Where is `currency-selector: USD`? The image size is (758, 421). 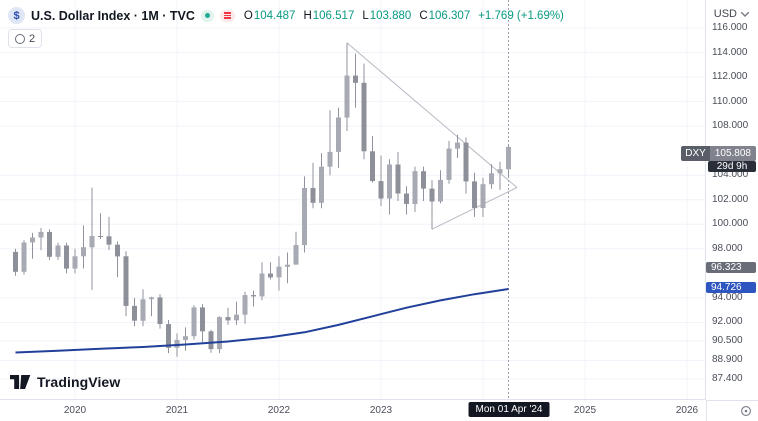 currency-selector: USD is located at coordinates (731, 14).